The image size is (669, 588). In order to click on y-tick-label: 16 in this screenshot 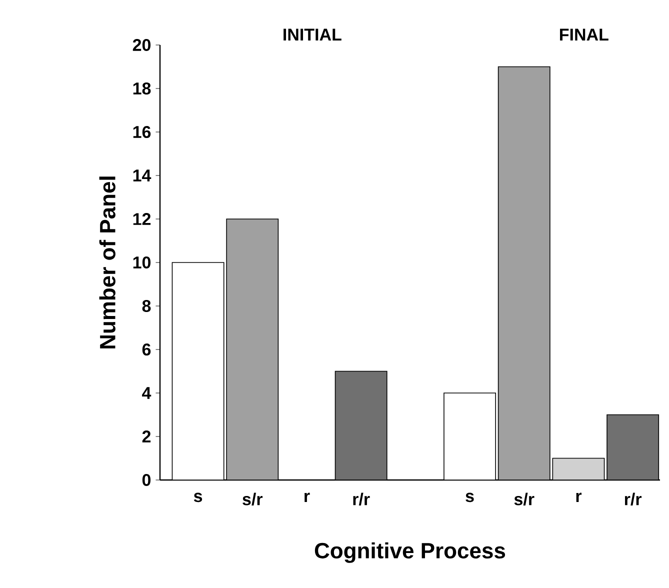, I will do `click(142, 132)`.